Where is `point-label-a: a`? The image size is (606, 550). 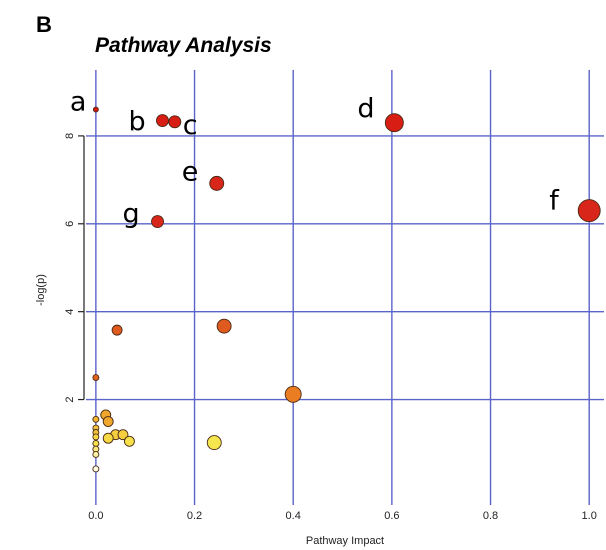
point-label-a: a is located at coordinates (78, 102).